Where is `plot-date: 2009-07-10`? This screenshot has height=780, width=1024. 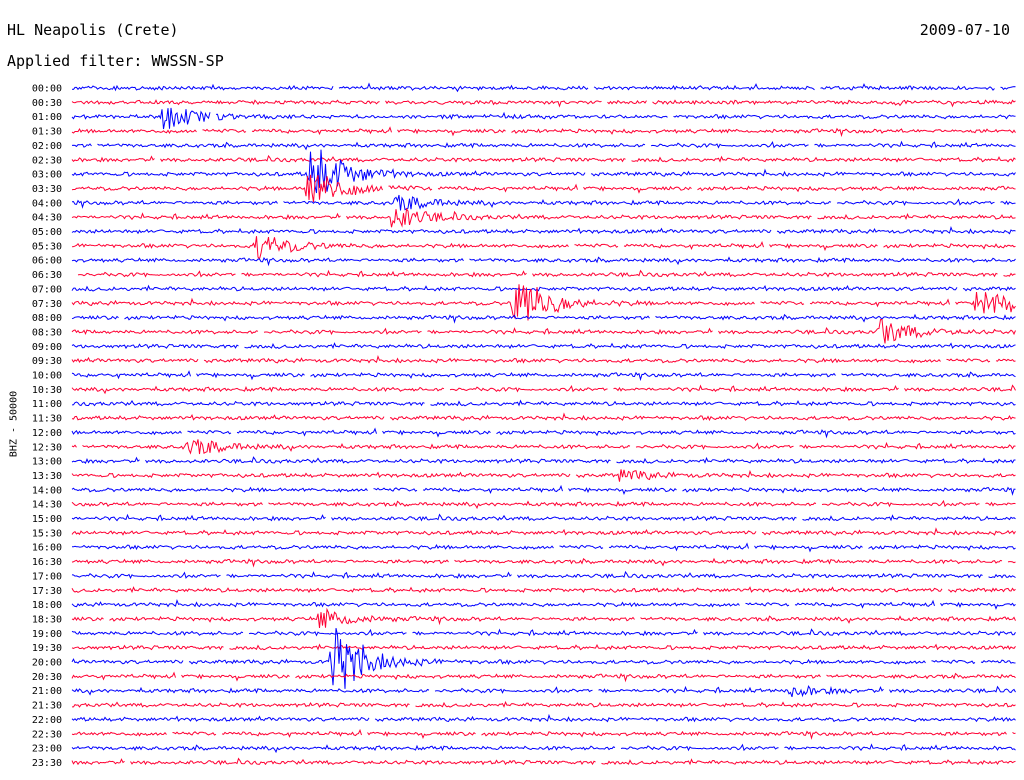
plot-date: 2009-07-10 is located at coordinates (964, 30).